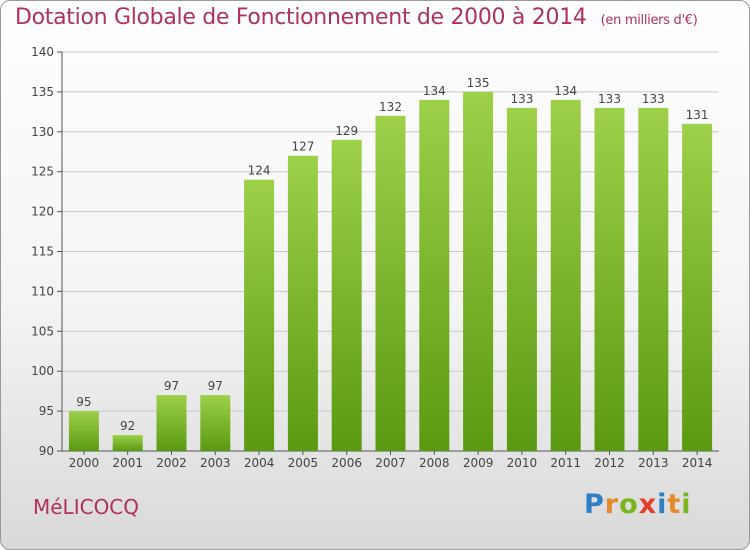 The height and width of the screenshot is (550, 750). What do you see at coordinates (653, 463) in the screenshot?
I see `x-tick-label: 2013` at bounding box center [653, 463].